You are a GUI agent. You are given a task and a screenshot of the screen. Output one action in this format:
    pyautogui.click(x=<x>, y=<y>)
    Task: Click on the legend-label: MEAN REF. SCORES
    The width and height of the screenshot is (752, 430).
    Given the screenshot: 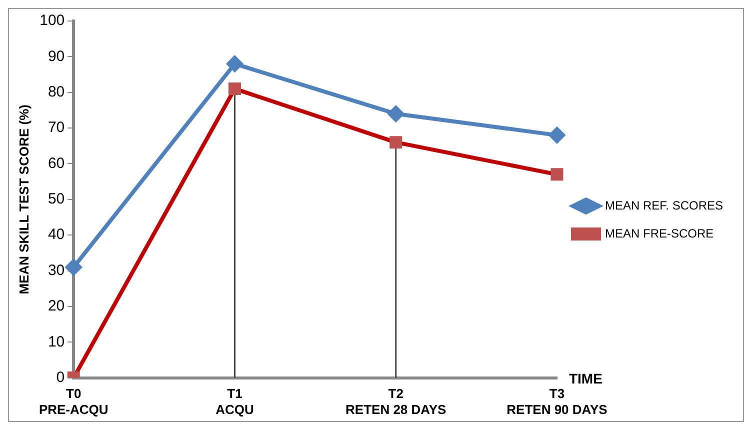 What is the action you would take?
    pyautogui.click(x=664, y=205)
    